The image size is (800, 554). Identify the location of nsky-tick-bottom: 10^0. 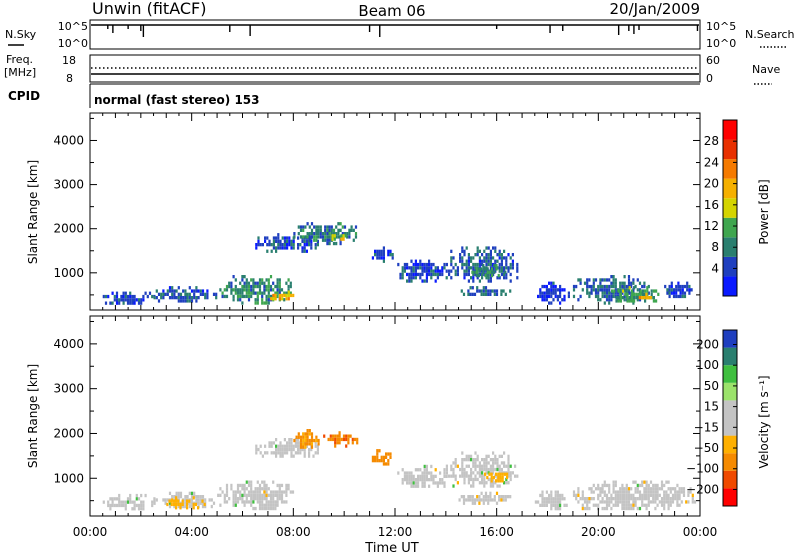
(73, 43).